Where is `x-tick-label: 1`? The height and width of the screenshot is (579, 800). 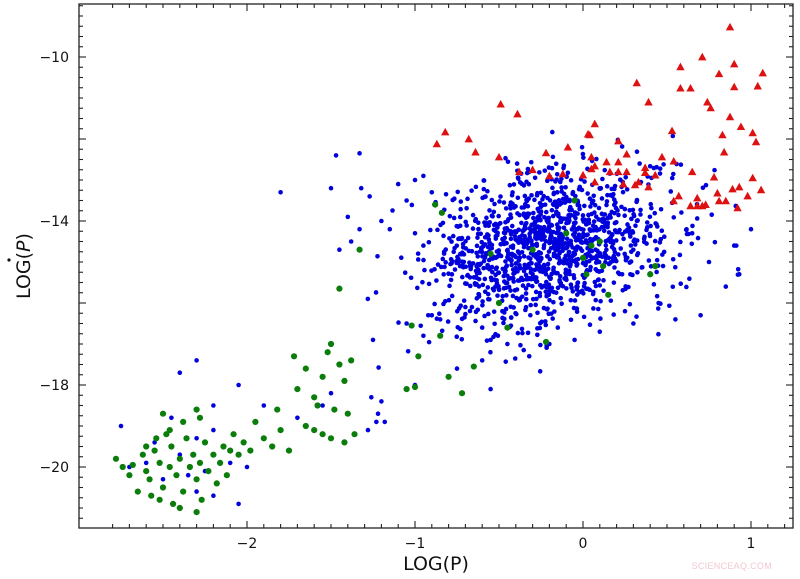
x-tick-label: 1 is located at coordinates (751, 544).